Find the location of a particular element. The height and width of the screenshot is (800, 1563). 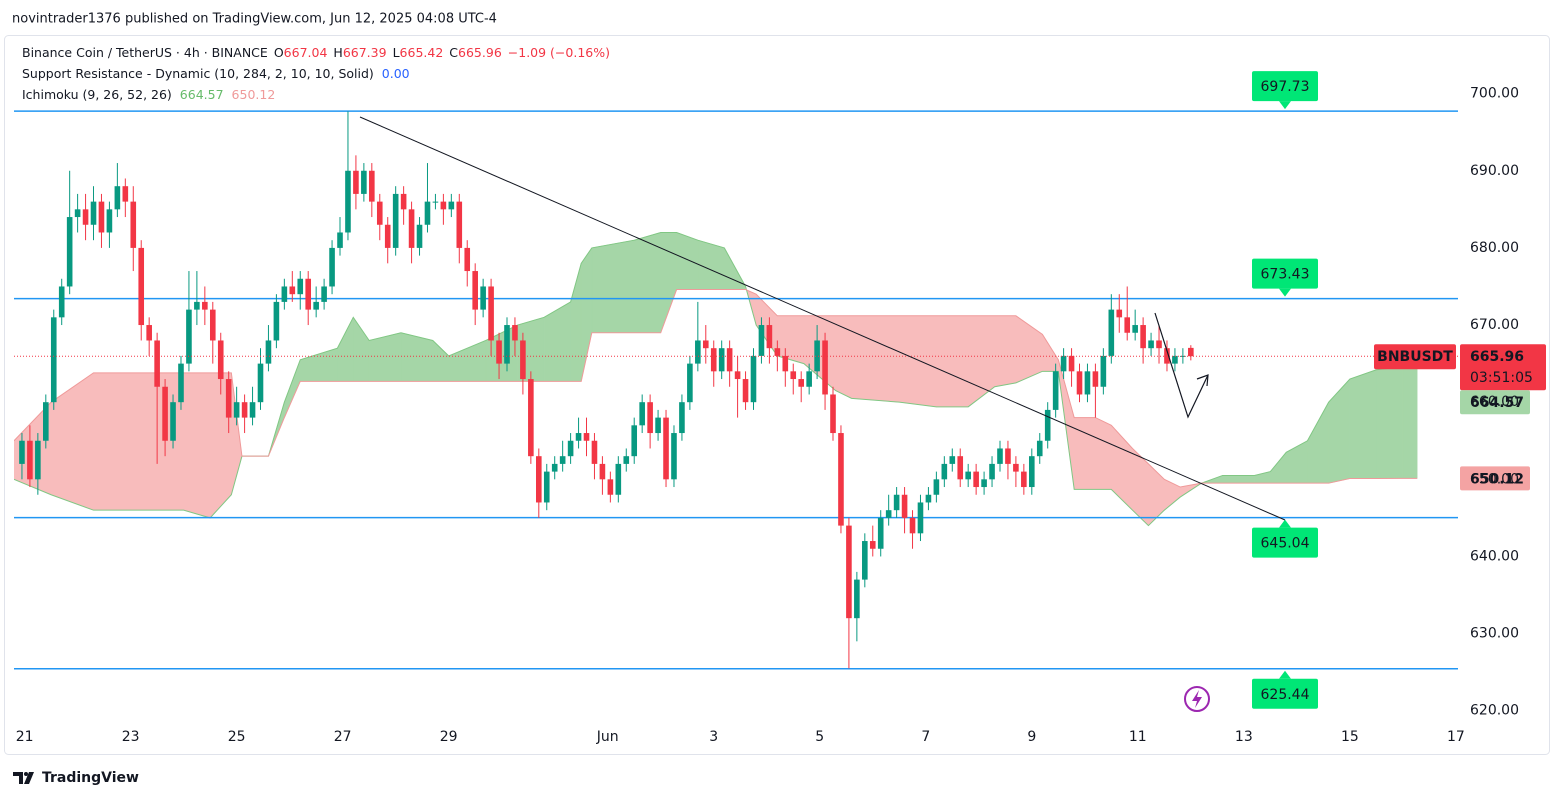

y-tick-label: 670.00 is located at coordinates (1494, 325).